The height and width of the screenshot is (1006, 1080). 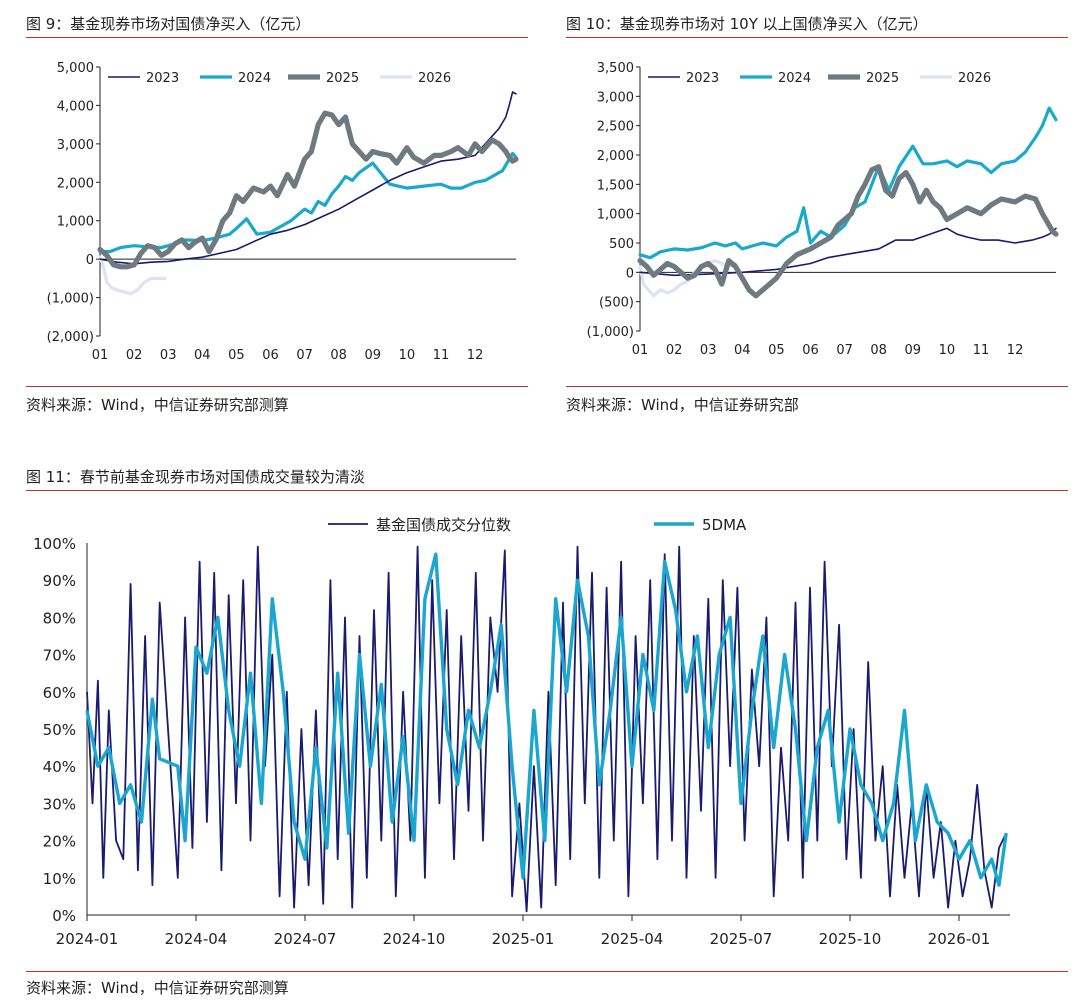 I want to click on chart2-series-2023, so click(x=848, y=252).